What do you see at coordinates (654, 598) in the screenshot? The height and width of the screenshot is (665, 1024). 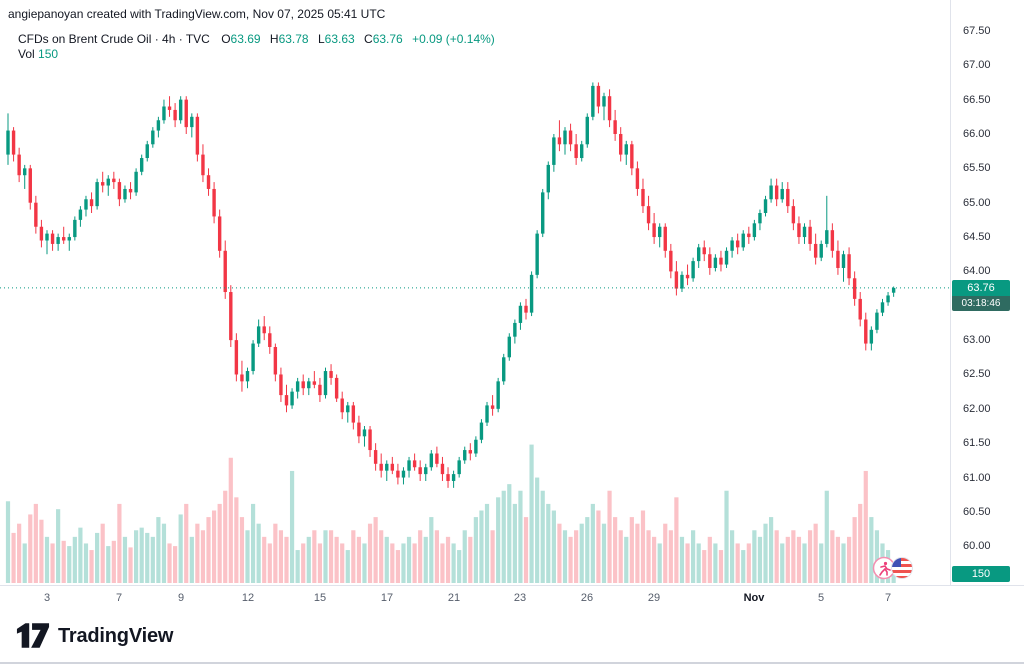 I see `time-tick: 29` at bounding box center [654, 598].